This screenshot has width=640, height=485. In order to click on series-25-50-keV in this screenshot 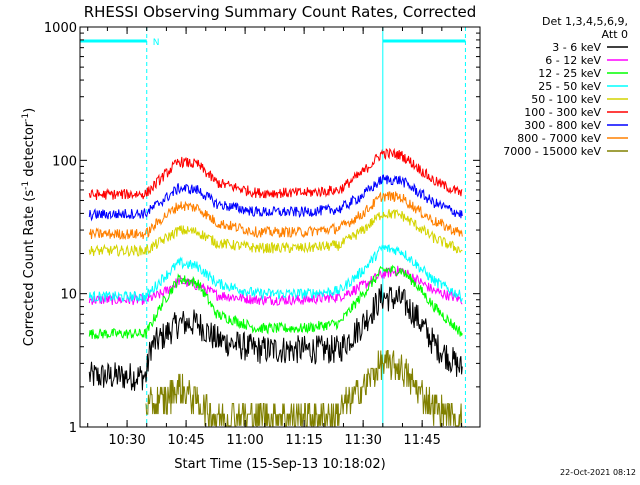, I will do `click(275, 274)`.